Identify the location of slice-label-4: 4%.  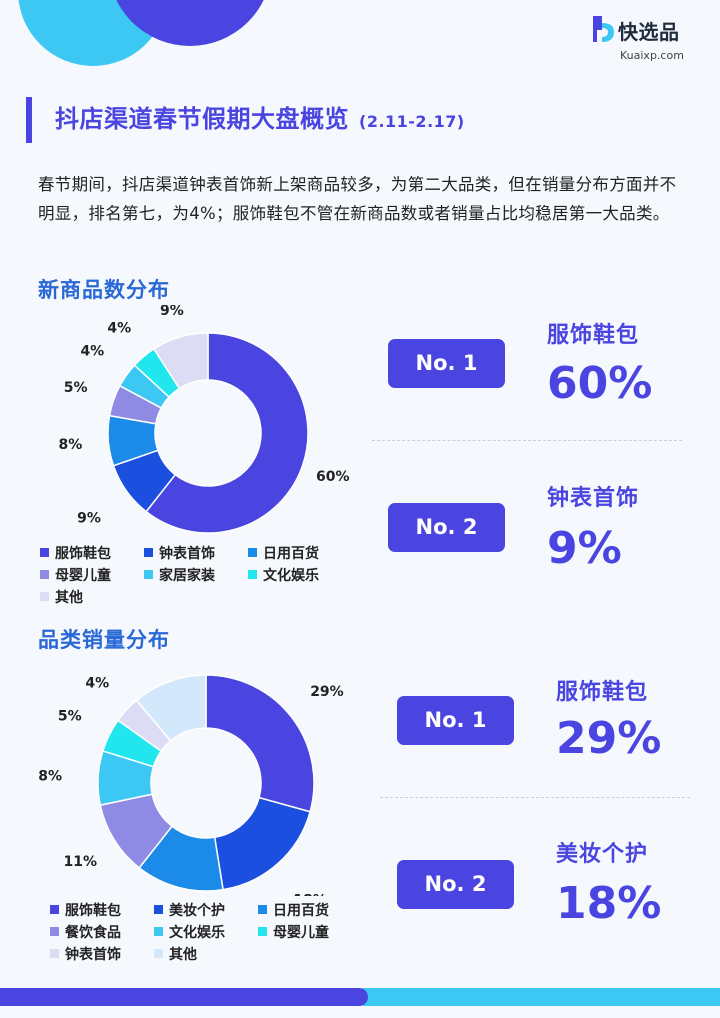
(92, 352).